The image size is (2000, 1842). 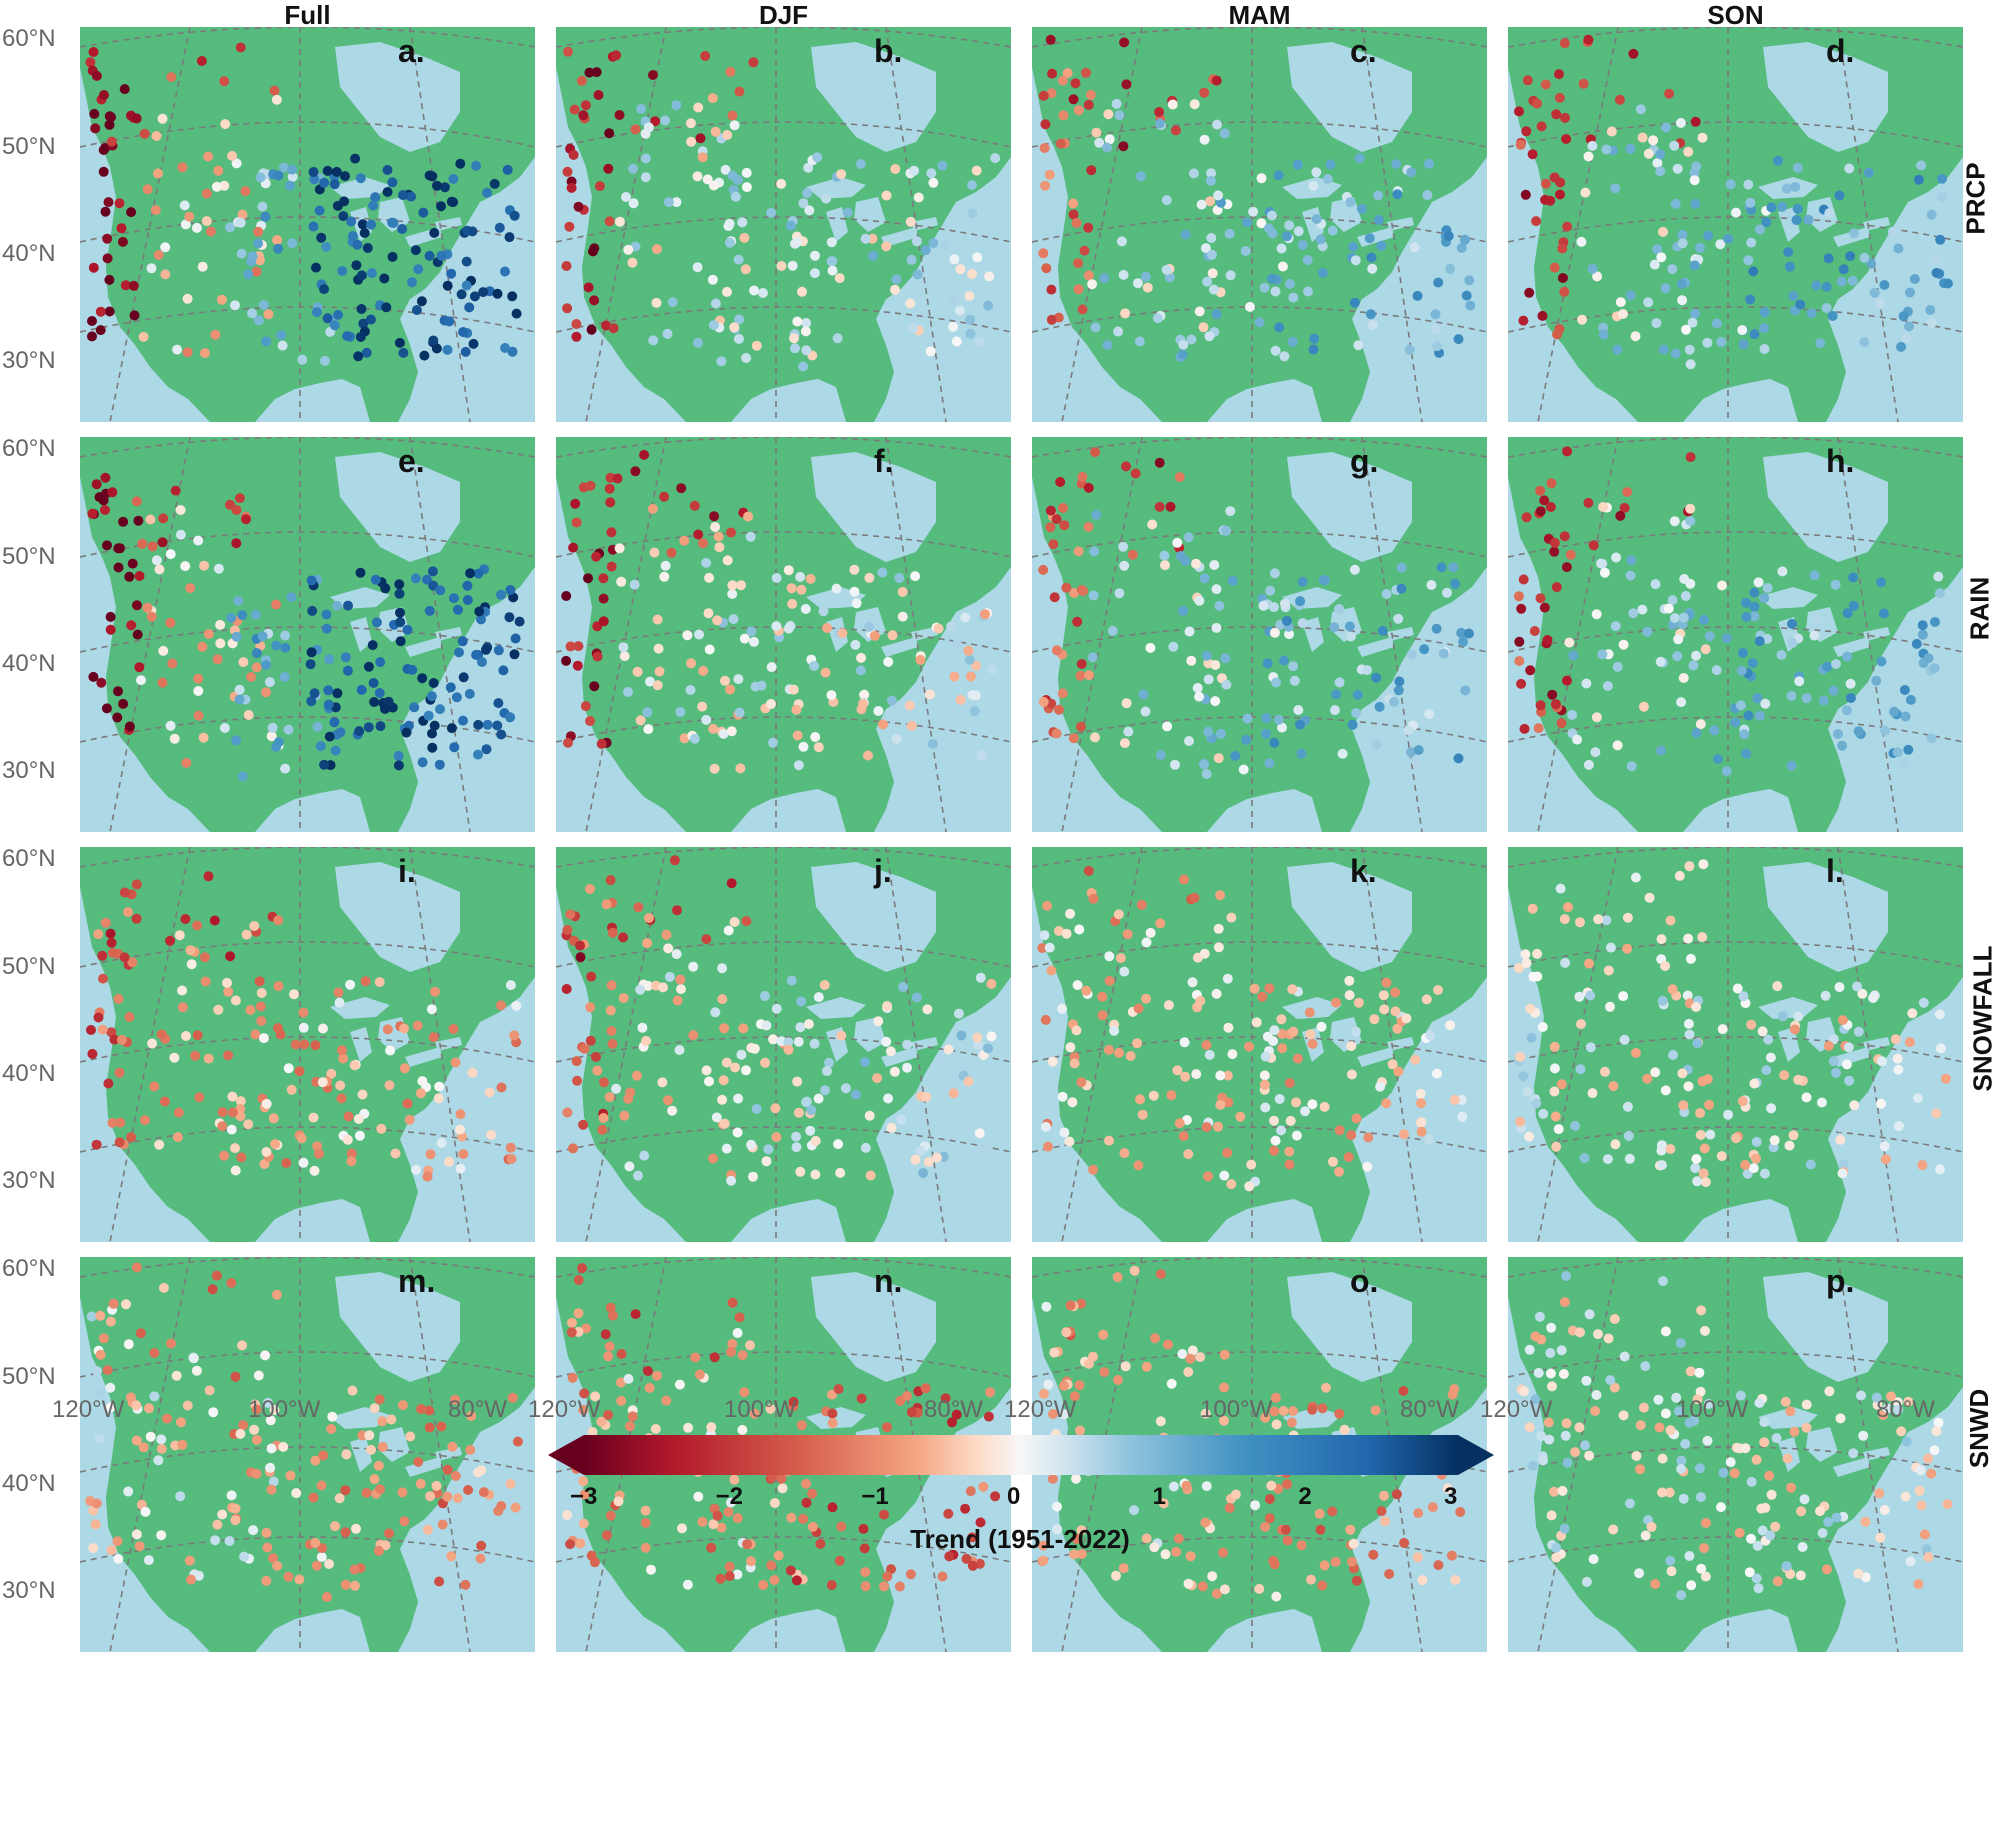 What do you see at coordinates (307, 1044) in the screenshot?
I see `map-panel-i: i.` at bounding box center [307, 1044].